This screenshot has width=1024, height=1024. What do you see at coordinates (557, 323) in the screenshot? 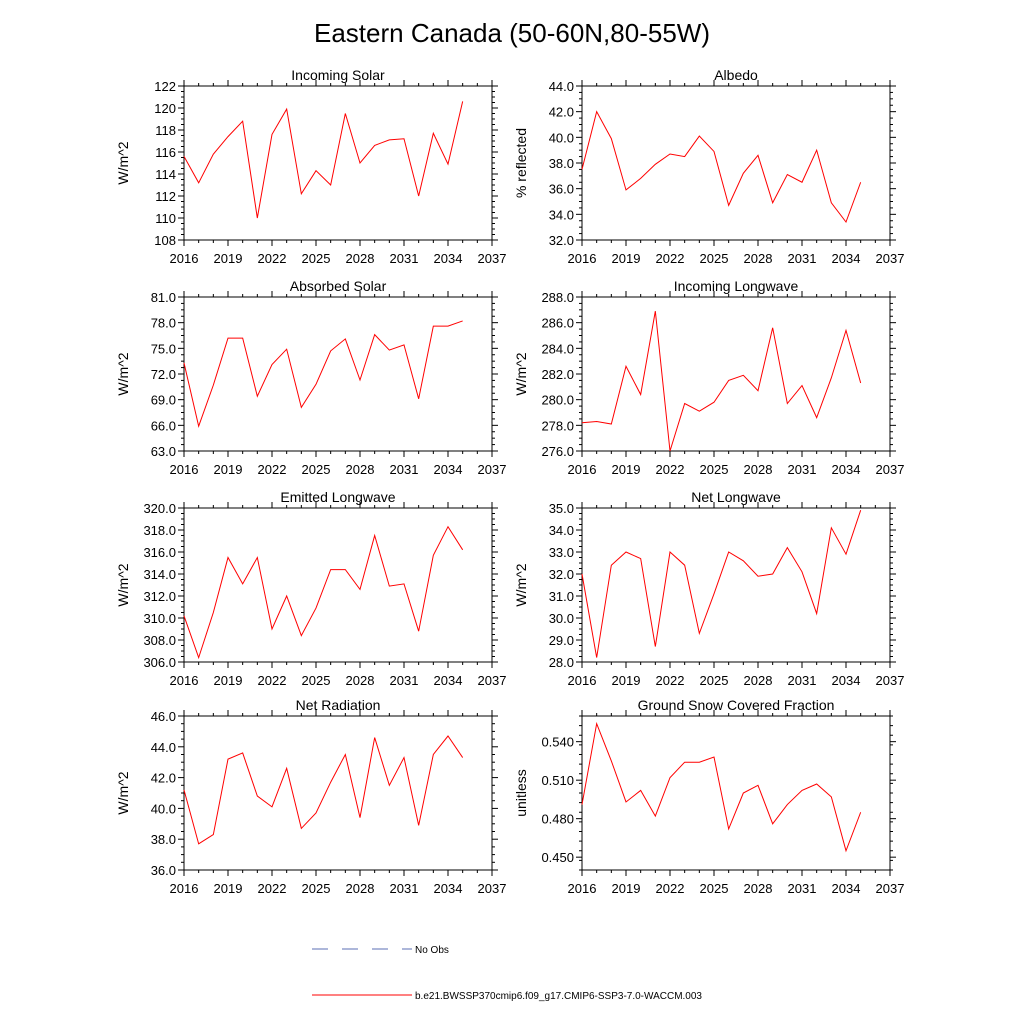
I see `y-tick-label: 286.0` at bounding box center [557, 323].